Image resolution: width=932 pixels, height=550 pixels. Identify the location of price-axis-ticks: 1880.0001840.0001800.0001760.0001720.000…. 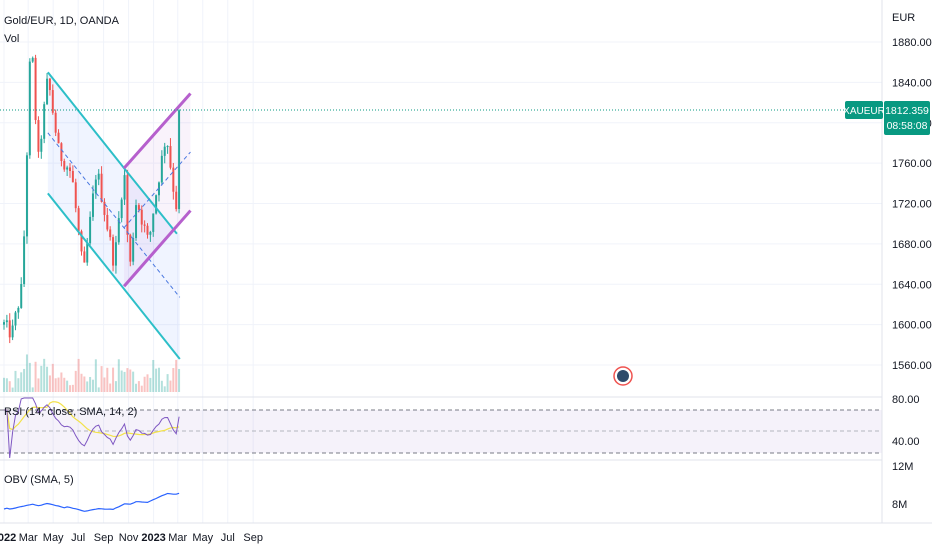
(912, 204).